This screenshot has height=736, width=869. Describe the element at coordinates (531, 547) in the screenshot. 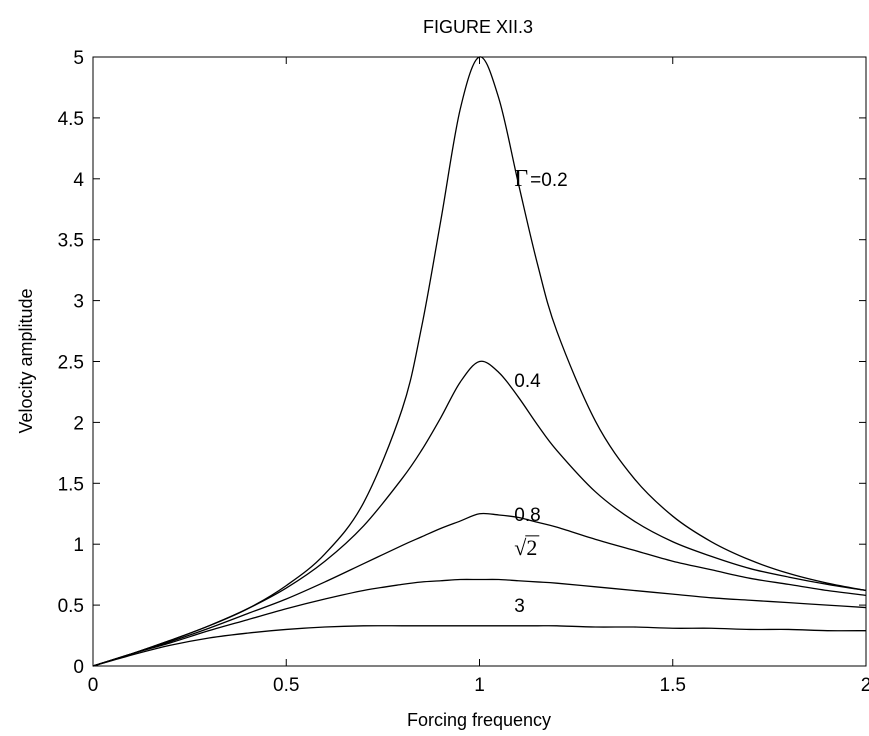

I see `curve-label-value: 2` at that location.